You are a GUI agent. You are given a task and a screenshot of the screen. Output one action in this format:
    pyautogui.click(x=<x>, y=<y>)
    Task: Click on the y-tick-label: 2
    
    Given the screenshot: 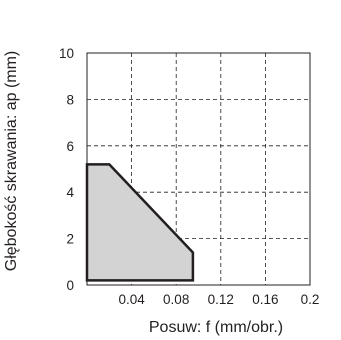 What is the action you would take?
    pyautogui.click(x=70, y=239)
    